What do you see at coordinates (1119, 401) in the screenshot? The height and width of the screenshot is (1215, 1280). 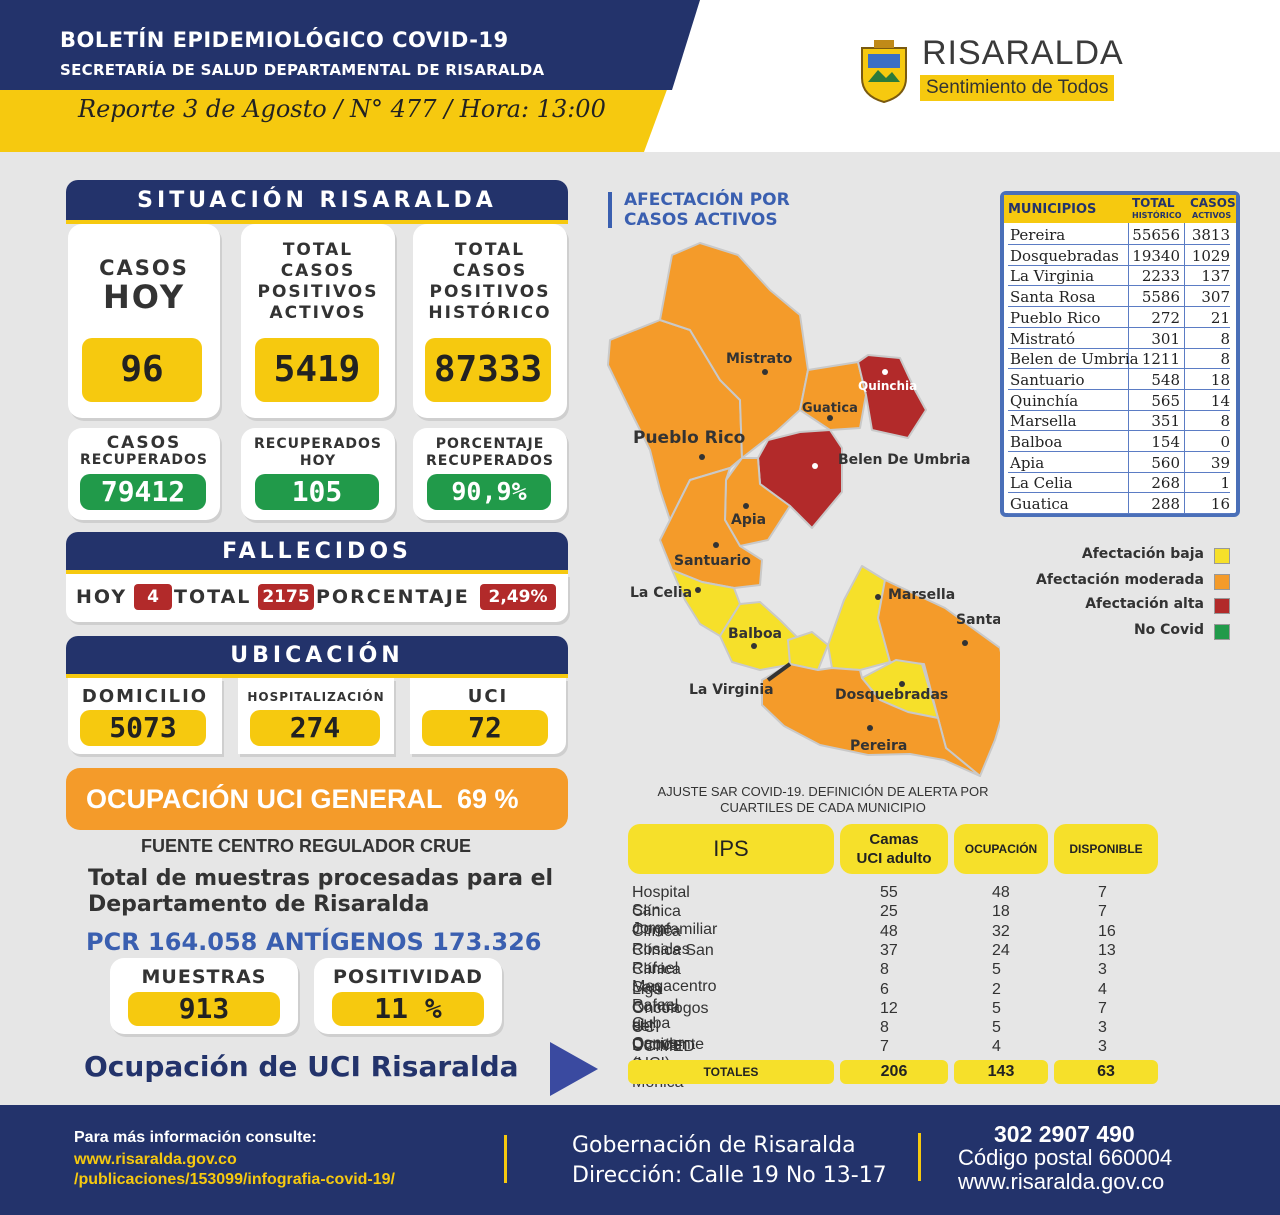 I see `municipio-row: Quinchía 565 14` at bounding box center [1119, 401].